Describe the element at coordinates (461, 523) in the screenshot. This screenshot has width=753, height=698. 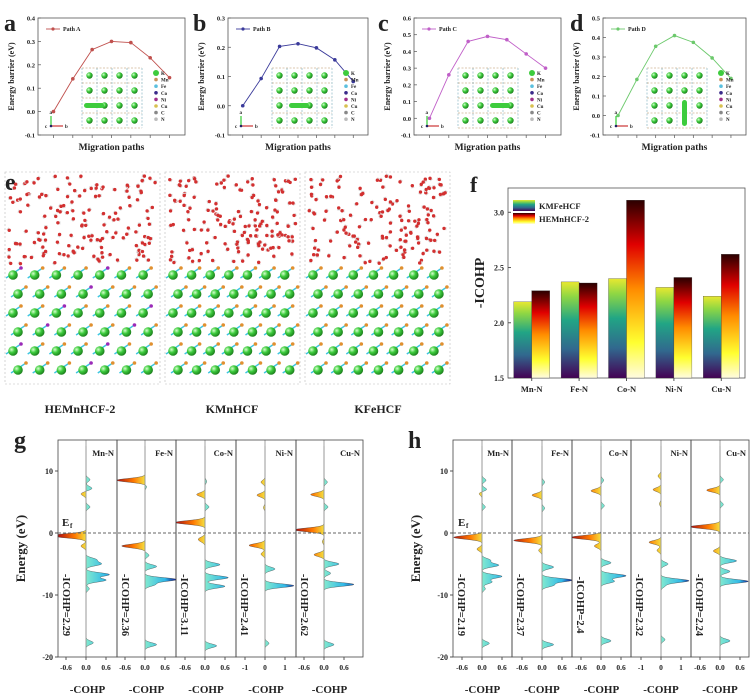
I see `fermi-label: E` at that location.